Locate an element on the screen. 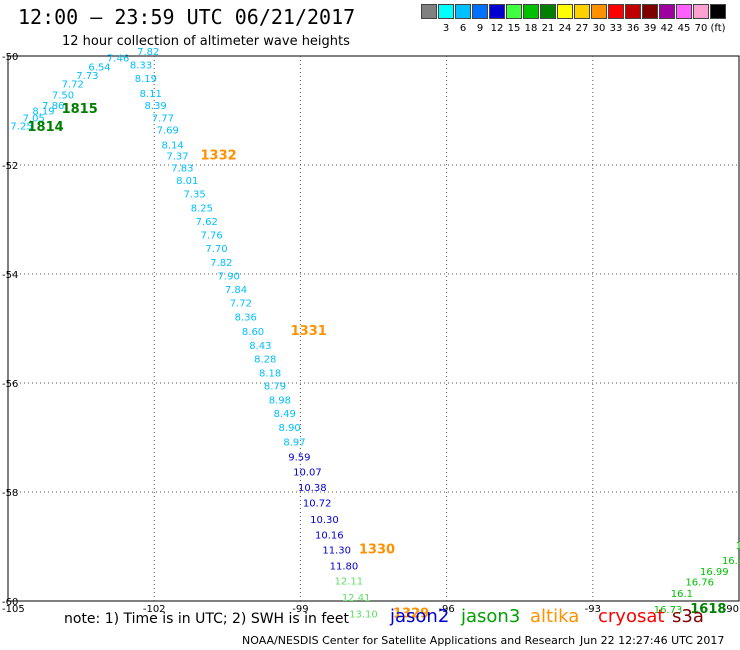 Image resolution: width=740 pixels, height=650 pixels. wave-height-value: 10.30 is located at coordinates (324, 520).